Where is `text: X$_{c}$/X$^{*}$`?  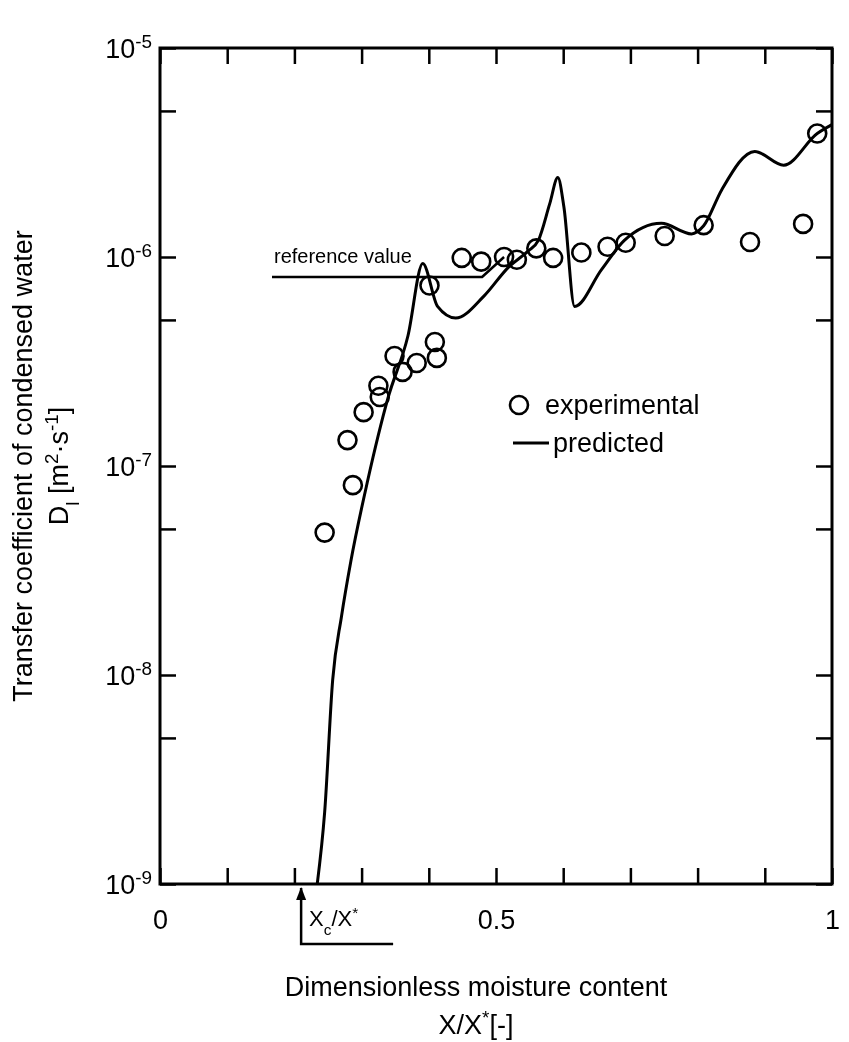
text: X$_{c}$/X$^{*}$ is located at coordinates (334, 920).